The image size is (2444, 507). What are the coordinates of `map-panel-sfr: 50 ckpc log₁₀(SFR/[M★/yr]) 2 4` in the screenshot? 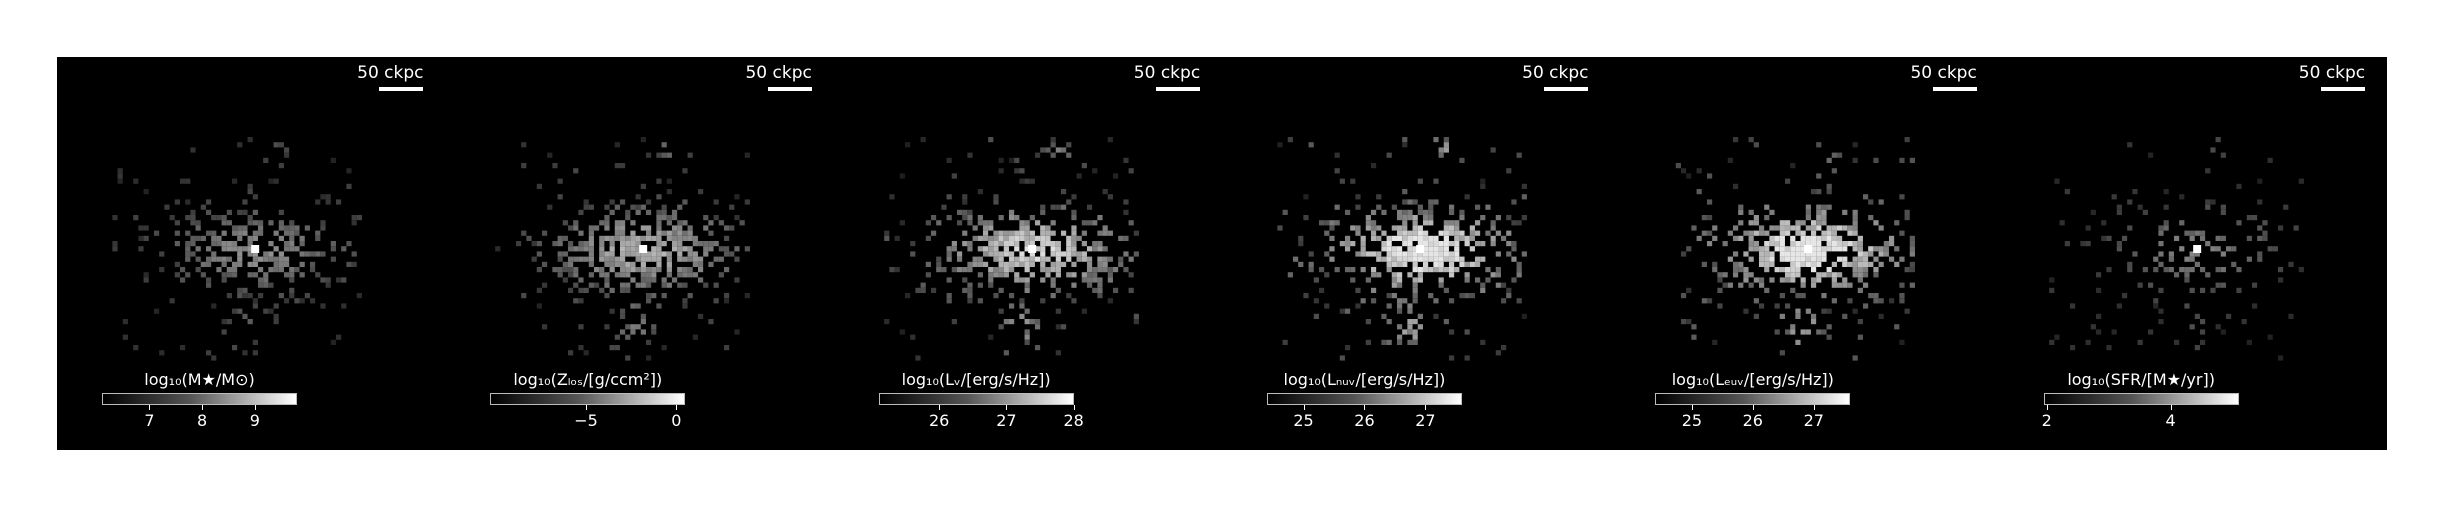 It's located at (2192, 253).